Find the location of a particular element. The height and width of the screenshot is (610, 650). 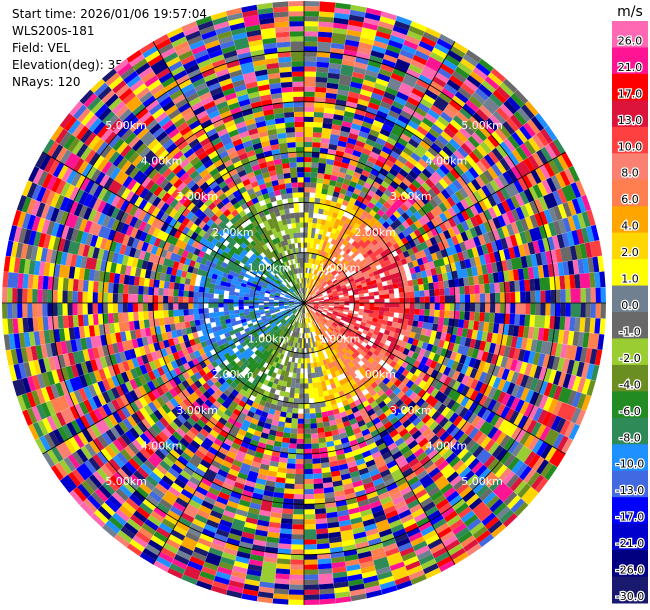

colorbar-tick-label: -2.0 is located at coordinates (629, 358).